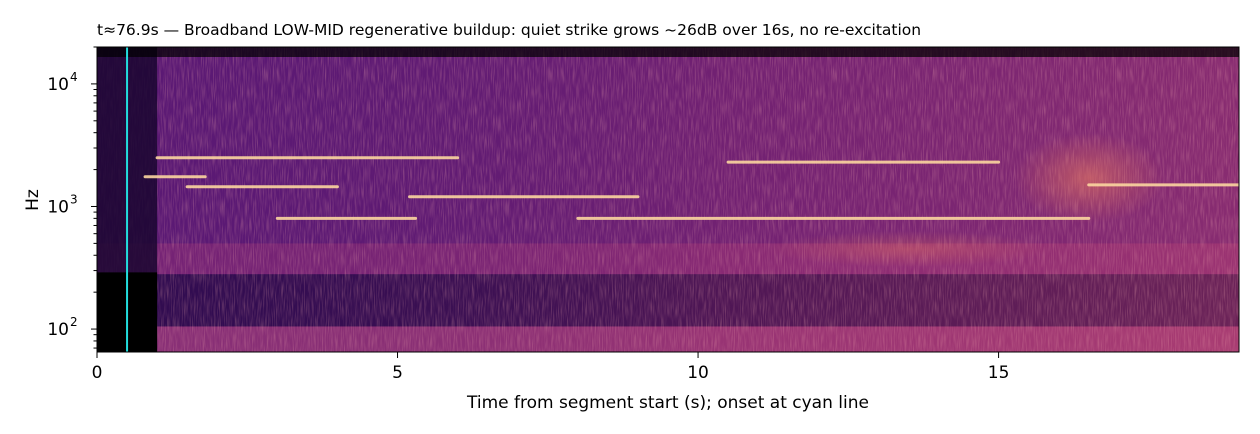 The height and width of the screenshot is (434, 1260). What do you see at coordinates (33, 200) in the screenshot?
I see `y-axis-label: Hz` at bounding box center [33, 200].